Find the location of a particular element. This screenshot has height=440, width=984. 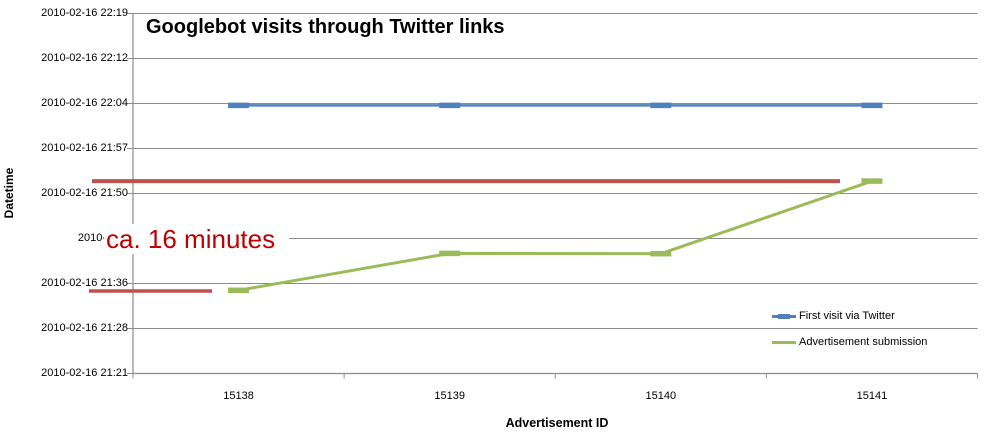

y-axis-tick-label: 2010-02-16 22:12 is located at coordinates (84, 58).